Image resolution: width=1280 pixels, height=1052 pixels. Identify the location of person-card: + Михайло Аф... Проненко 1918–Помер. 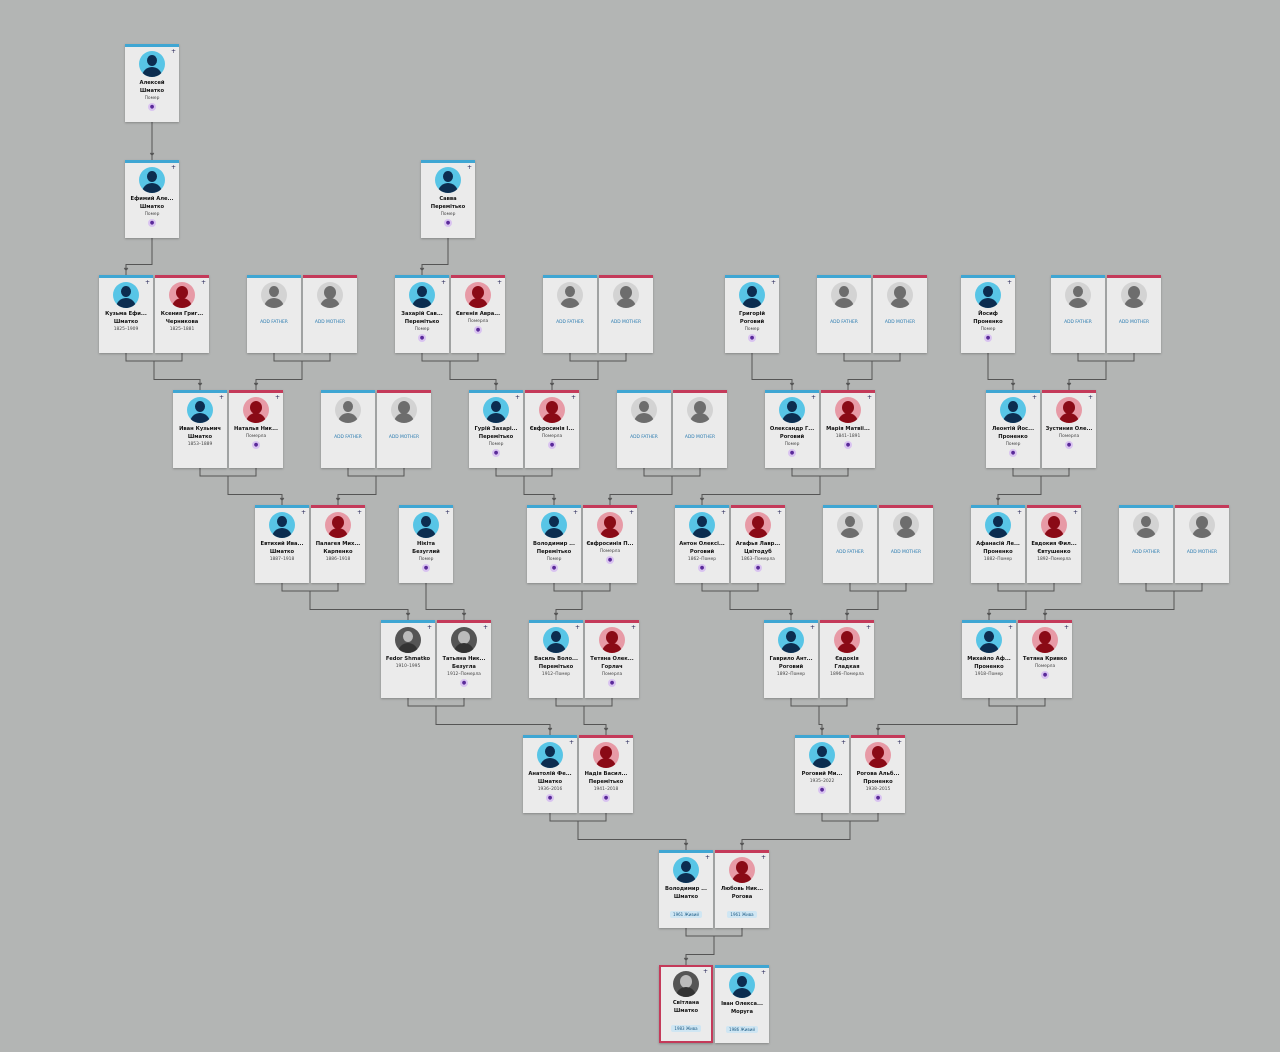
(989, 659).